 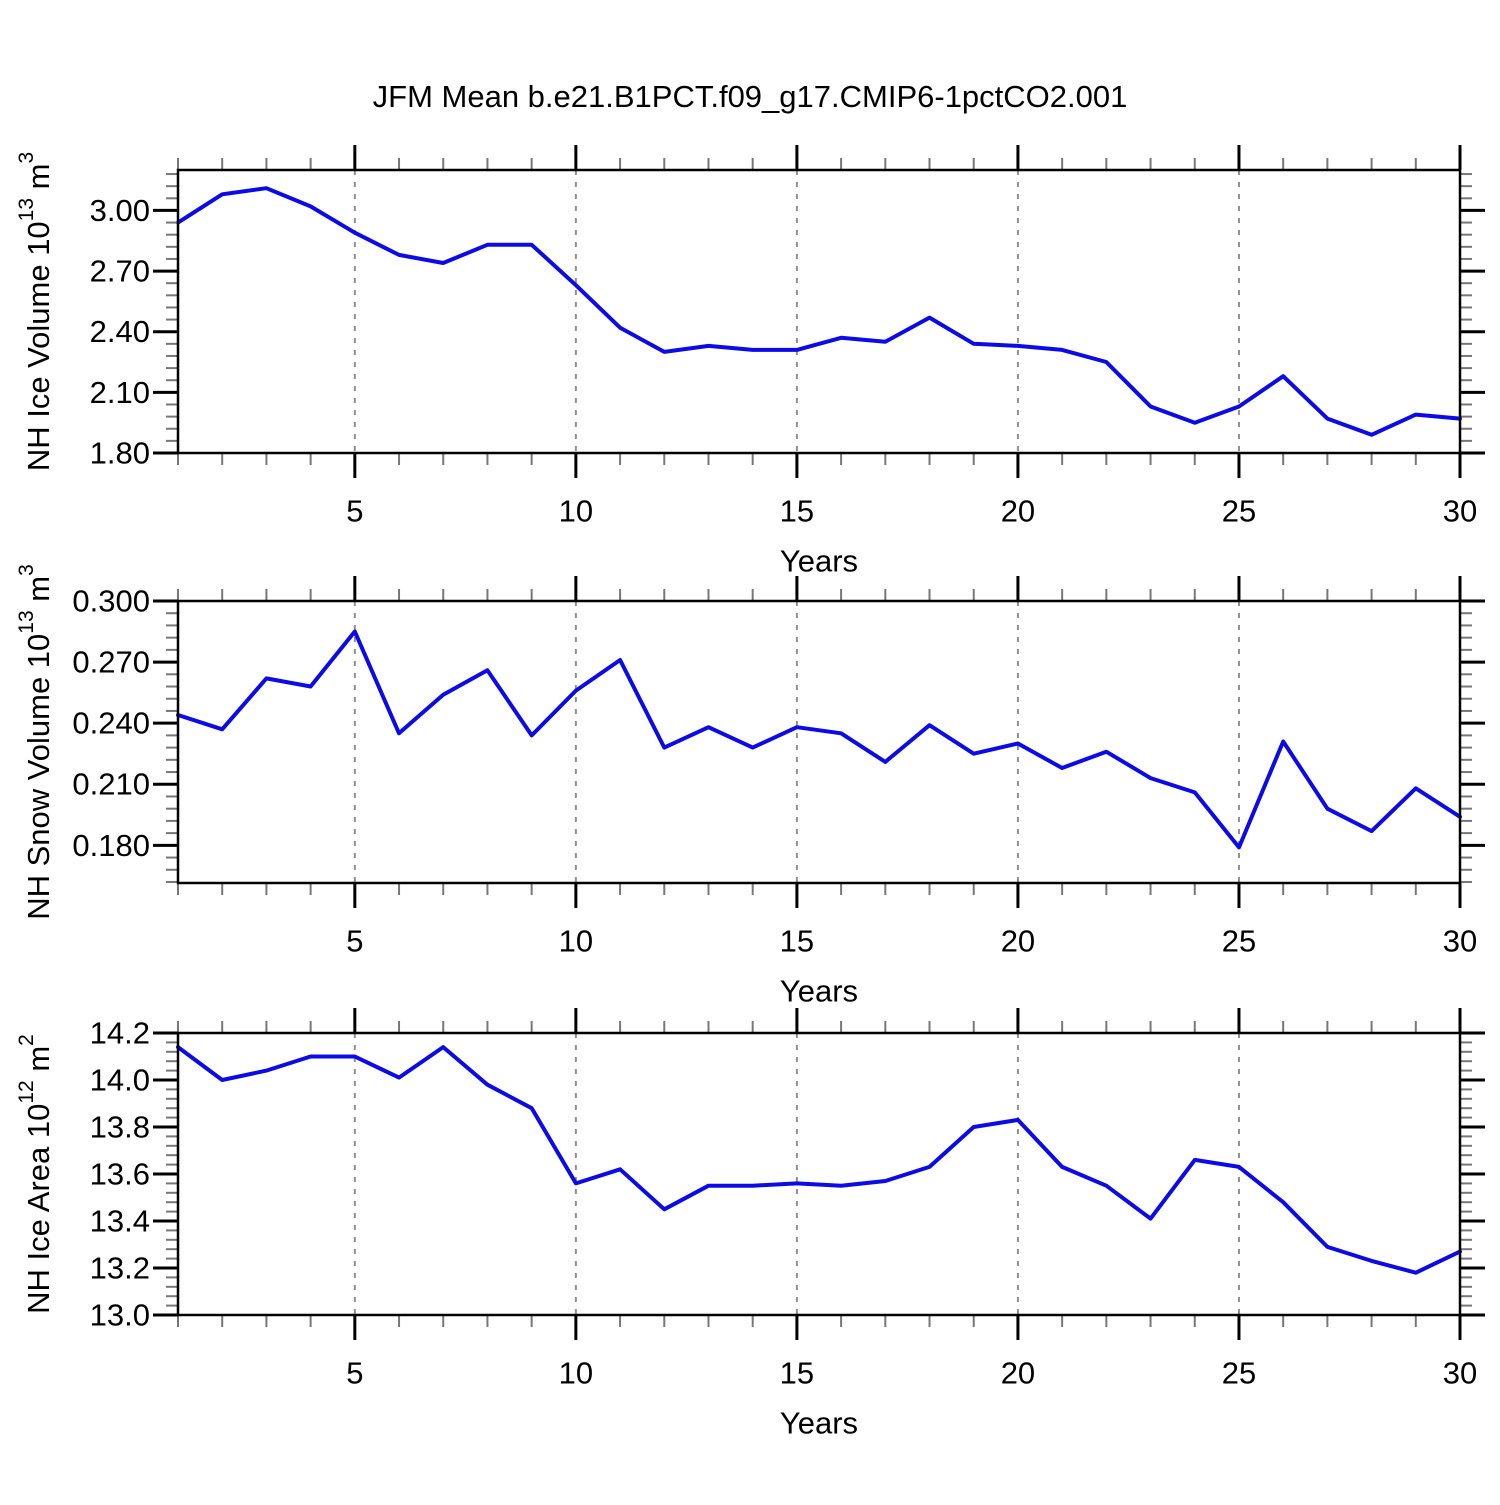 I want to click on y-tick-label: 2.40, so click(x=120, y=331).